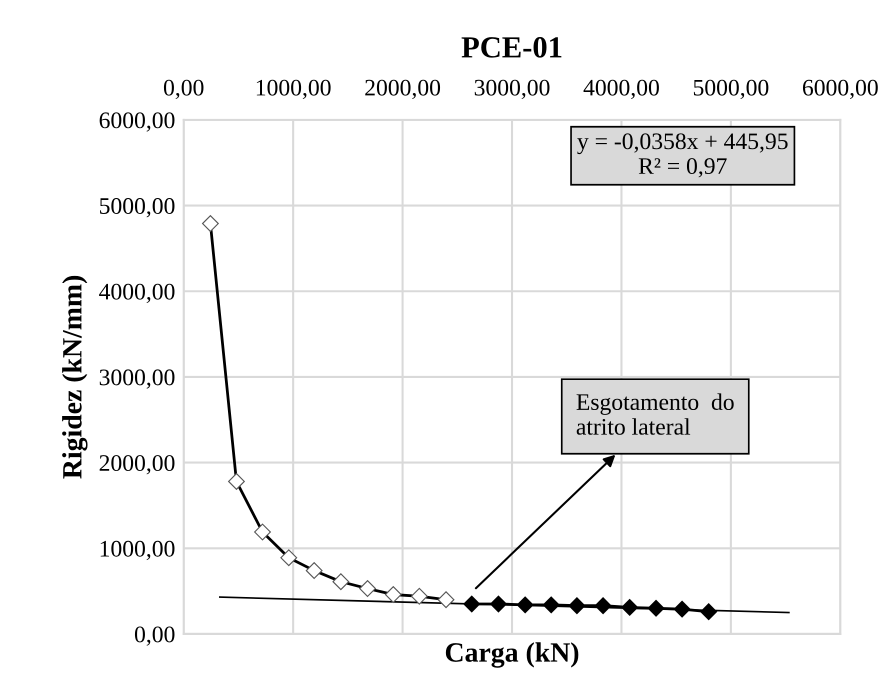 Image resolution: width=879 pixels, height=685 pixels. I want to click on annotation: Esgotamento do atrito lateral, so click(655, 414).